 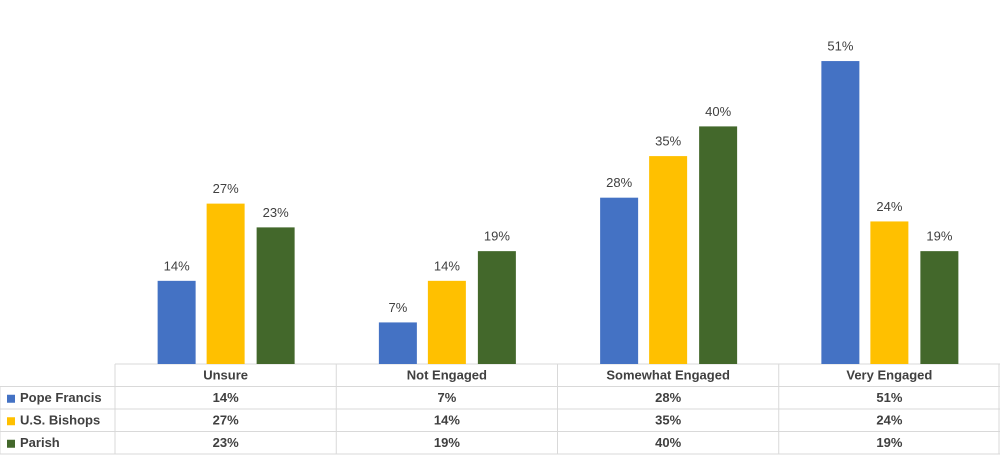 What do you see at coordinates (840, 45) in the screenshot?
I see `data-label: 51%` at bounding box center [840, 45].